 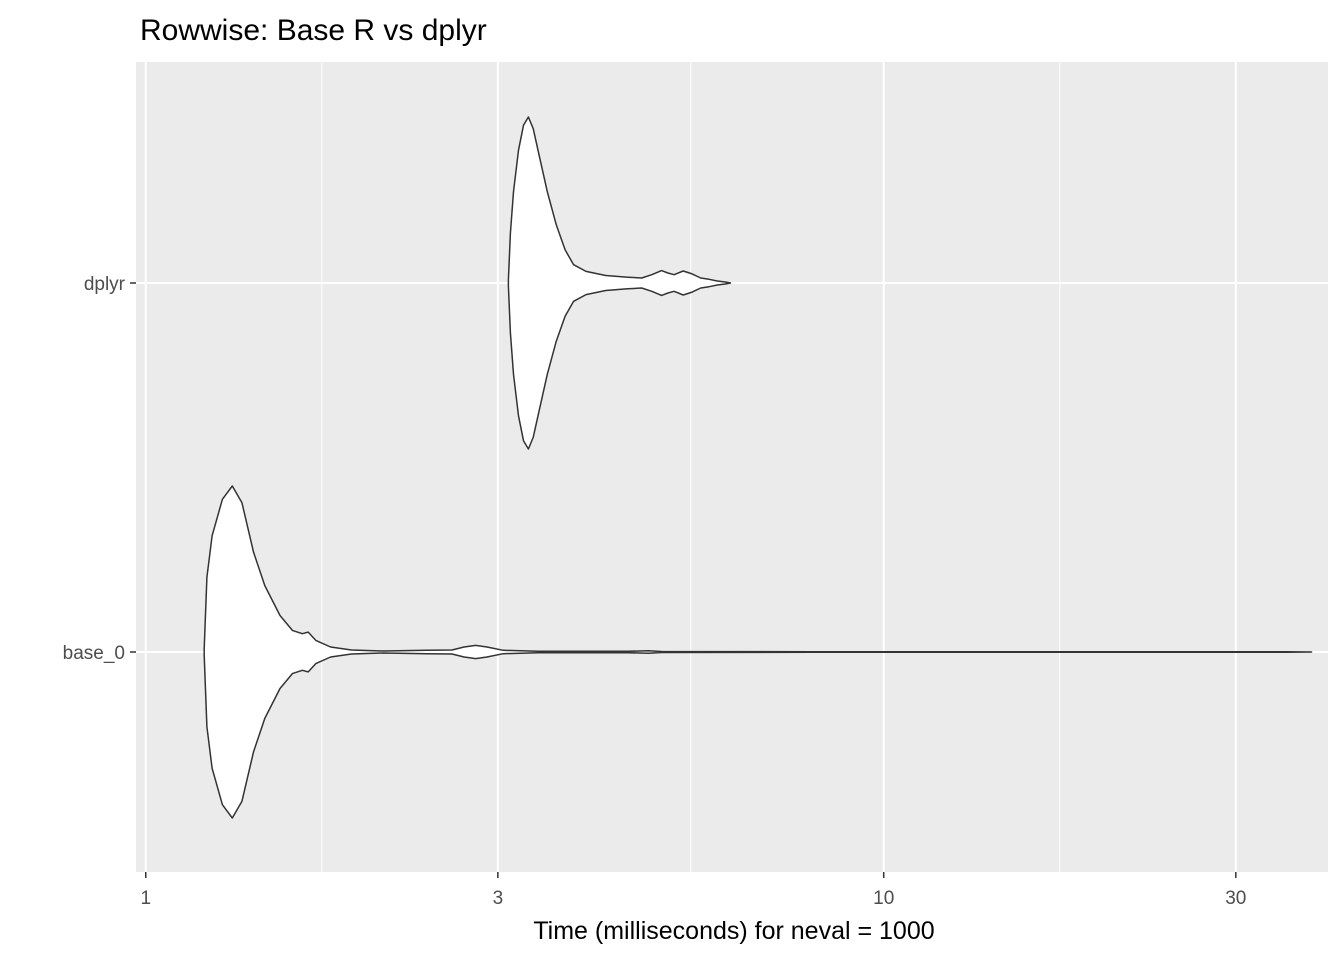 I want to click on violin-dplyr, so click(x=619, y=283).